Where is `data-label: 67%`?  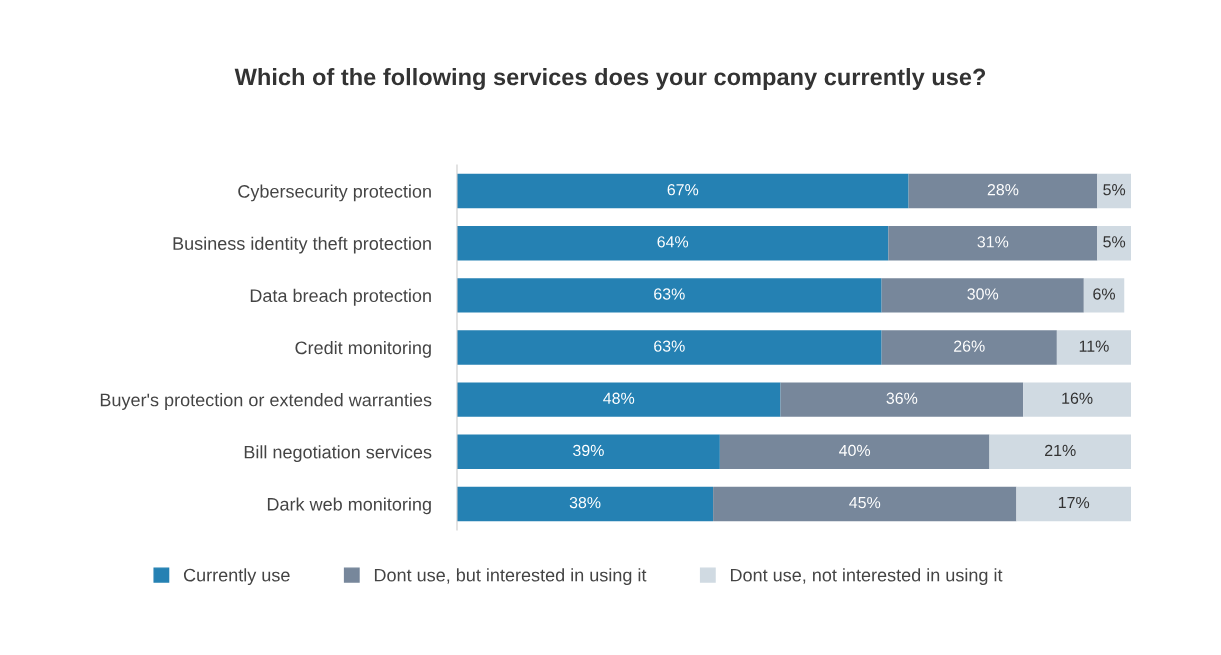
data-label: 67% is located at coordinates (683, 190).